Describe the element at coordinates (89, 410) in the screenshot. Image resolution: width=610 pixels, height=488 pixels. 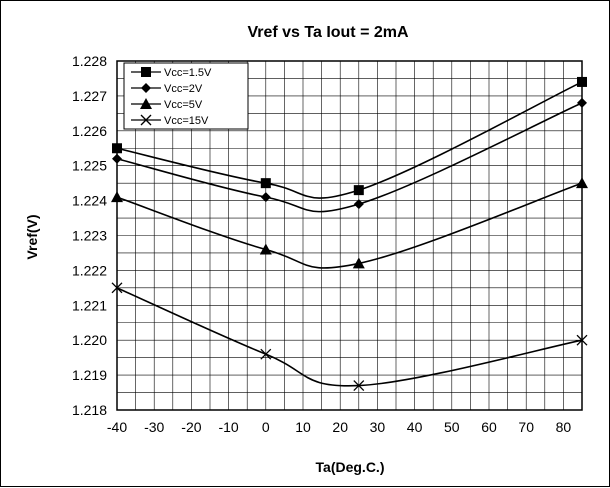
I see `y-tick-label: 1.218` at that location.